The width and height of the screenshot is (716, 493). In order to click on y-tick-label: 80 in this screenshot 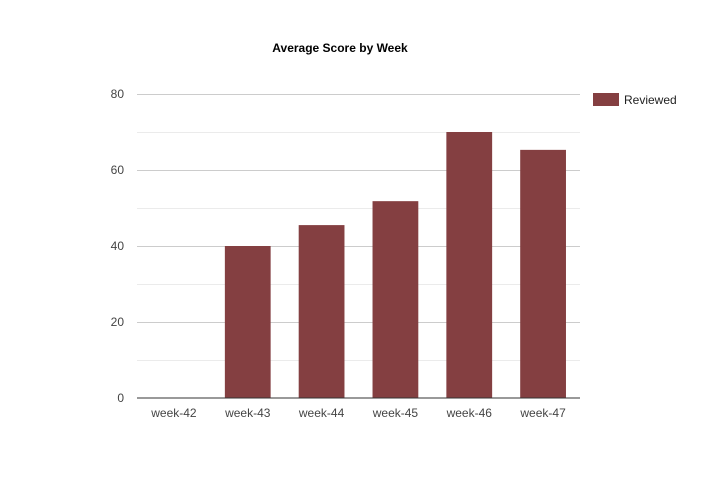, I will do `click(118, 94)`.